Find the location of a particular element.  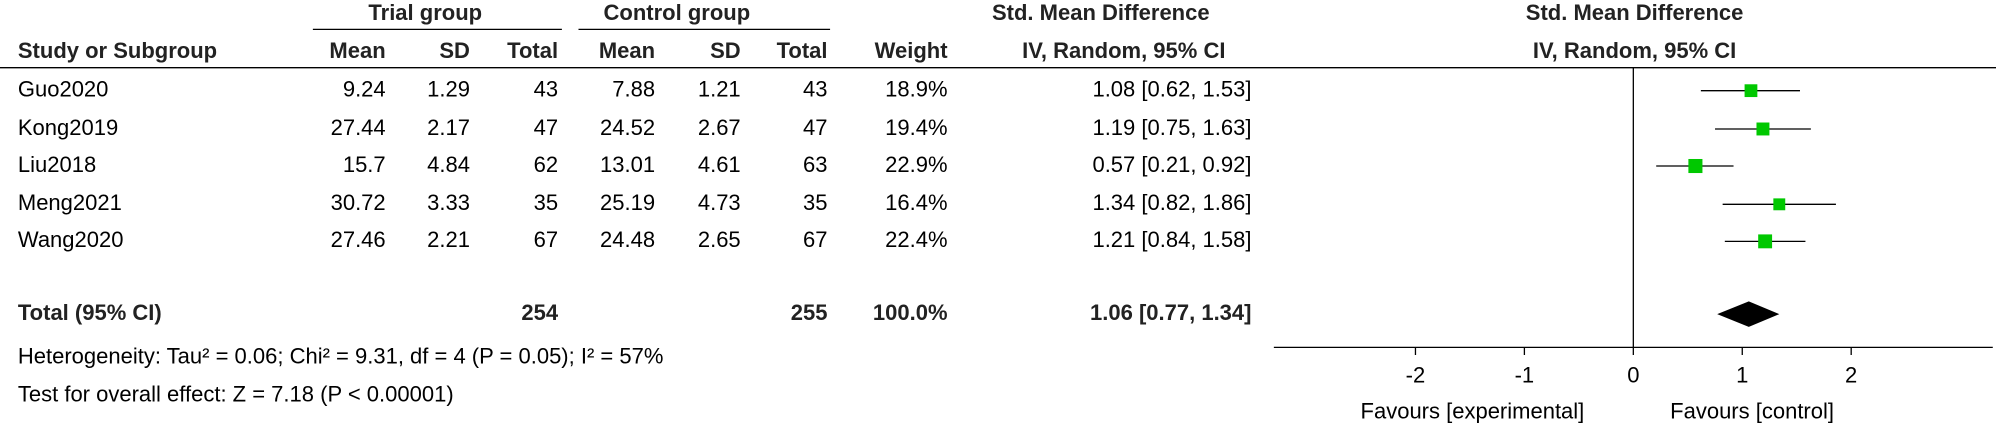

table-cell: 2.67 is located at coordinates (719, 127).